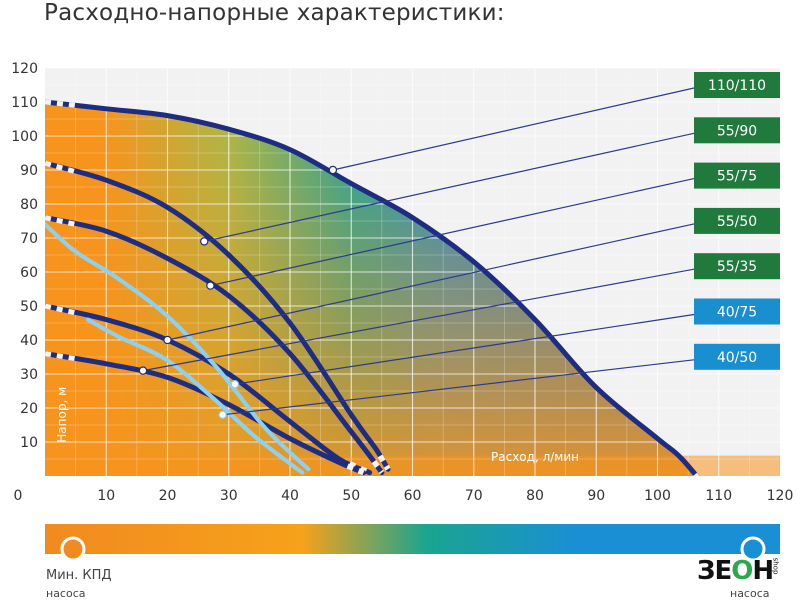  I want to click on y-tick-label: 90, so click(29, 171).